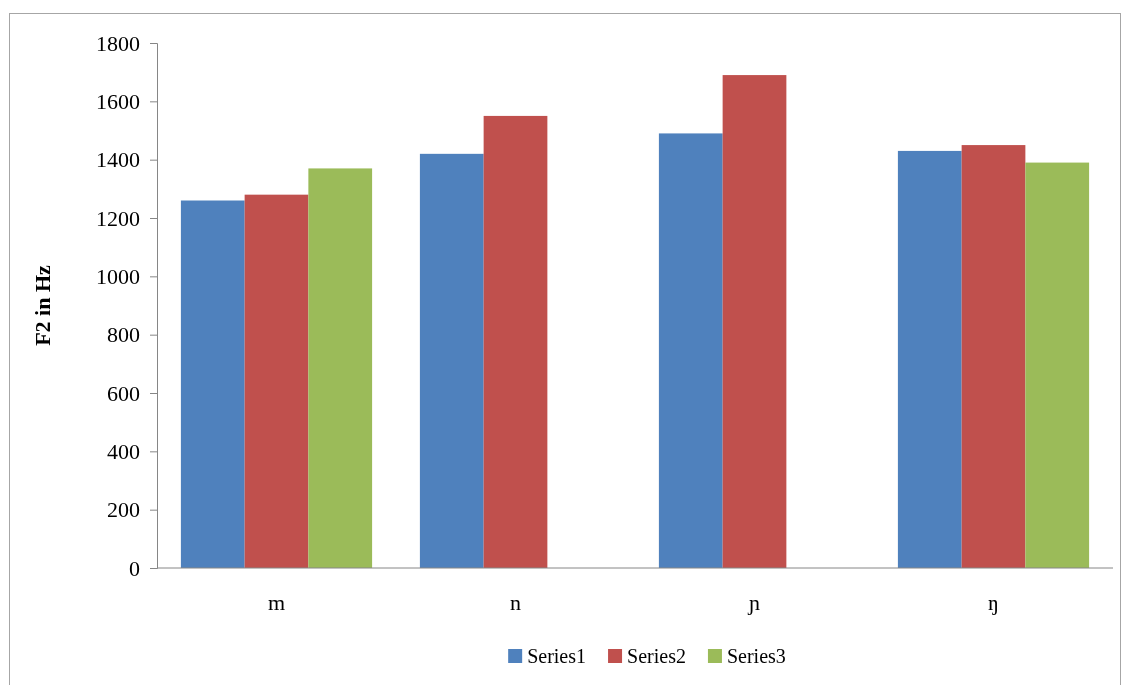 This screenshot has width=1129, height=685. What do you see at coordinates (42, 305) in the screenshot?
I see `y-axis-title: F2 in Hz` at bounding box center [42, 305].